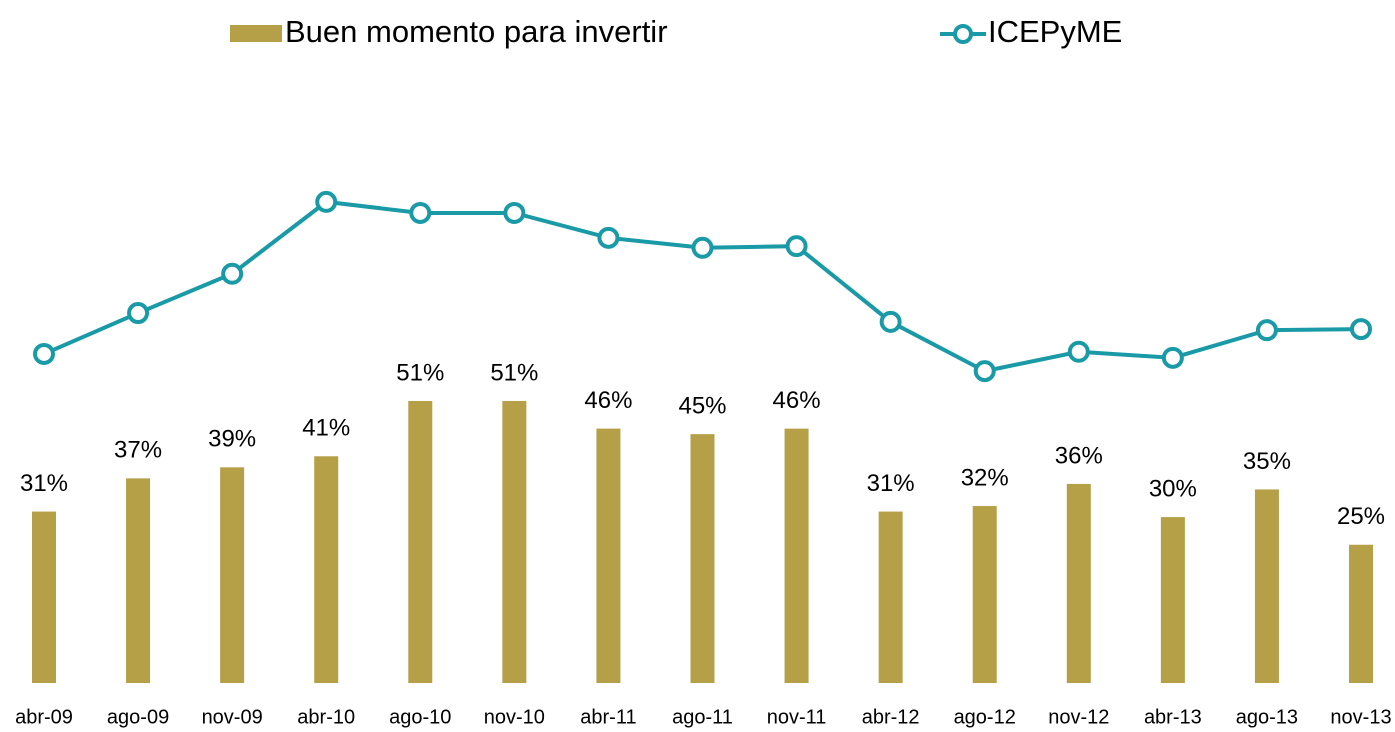  What do you see at coordinates (702, 405) in the screenshot?
I see `data-label: 45%` at bounding box center [702, 405].